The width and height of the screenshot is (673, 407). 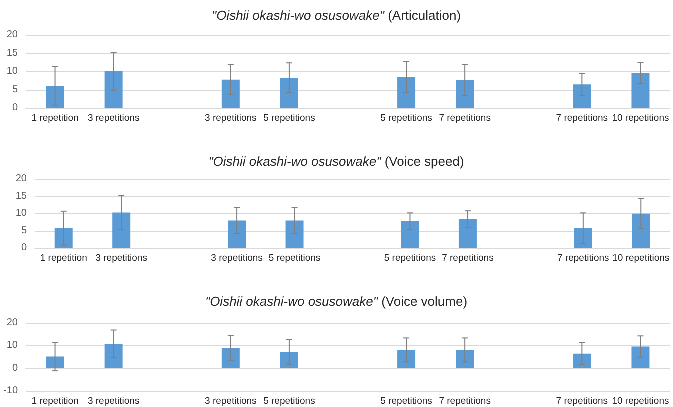 What do you see at coordinates (336, 301) in the screenshot?
I see `chart-title: "Oishii okashi-wo osusowake" (Voice volume)` at bounding box center [336, 301].